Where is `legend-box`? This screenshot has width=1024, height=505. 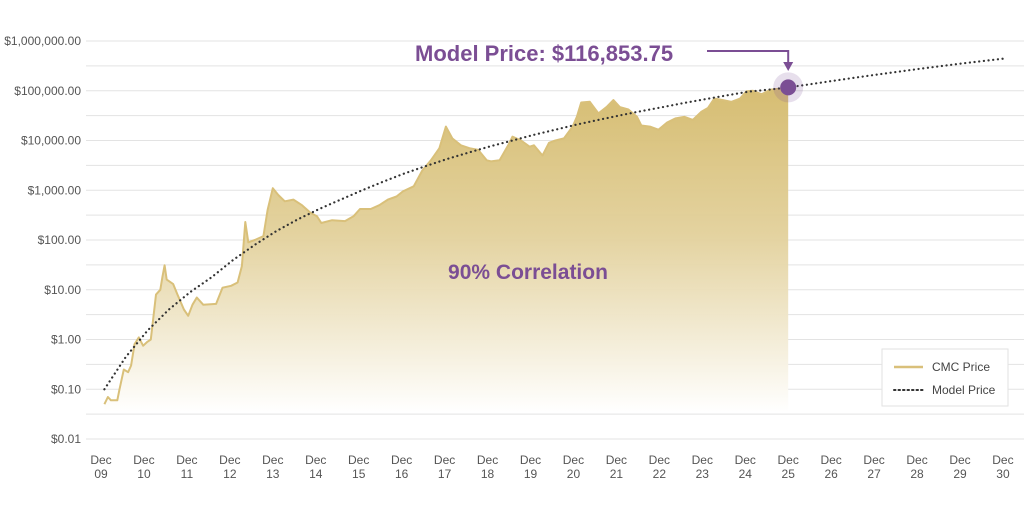
legend-box is located at coordinates (945, 377).